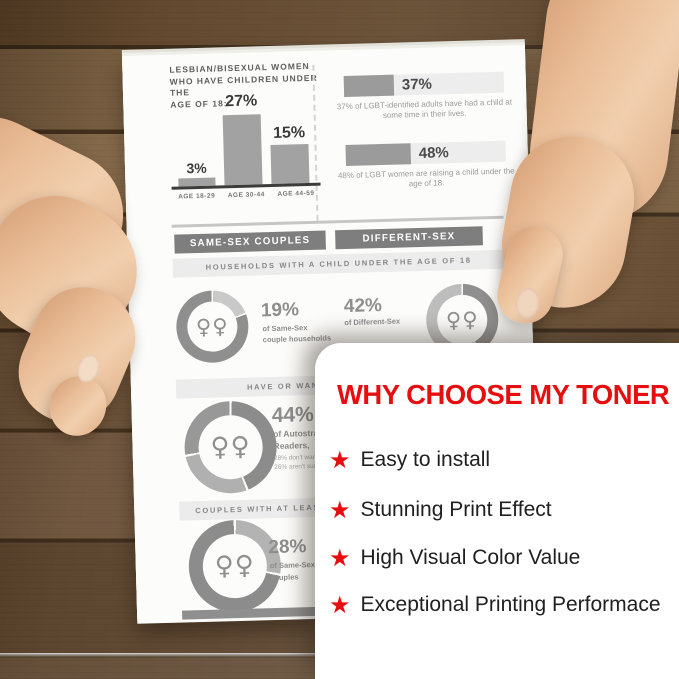  I want to click on donut-chart-19: ♀♀, so click(212, 326).